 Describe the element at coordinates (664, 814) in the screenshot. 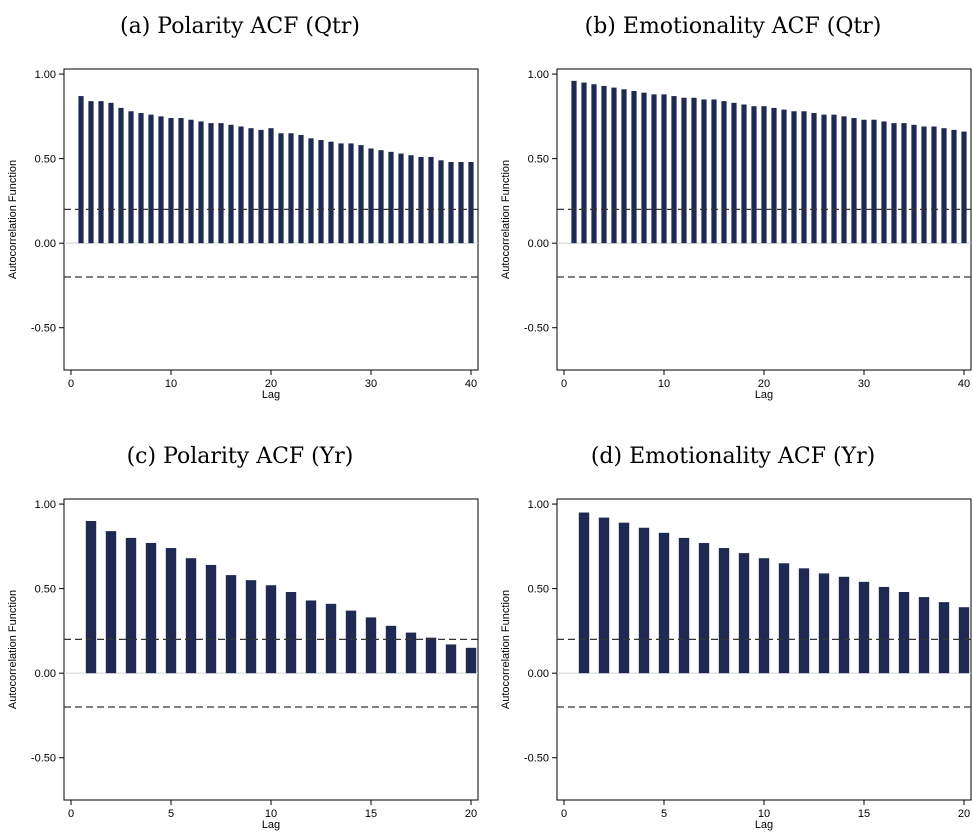

I see `x-tick-label: 5` at that location.